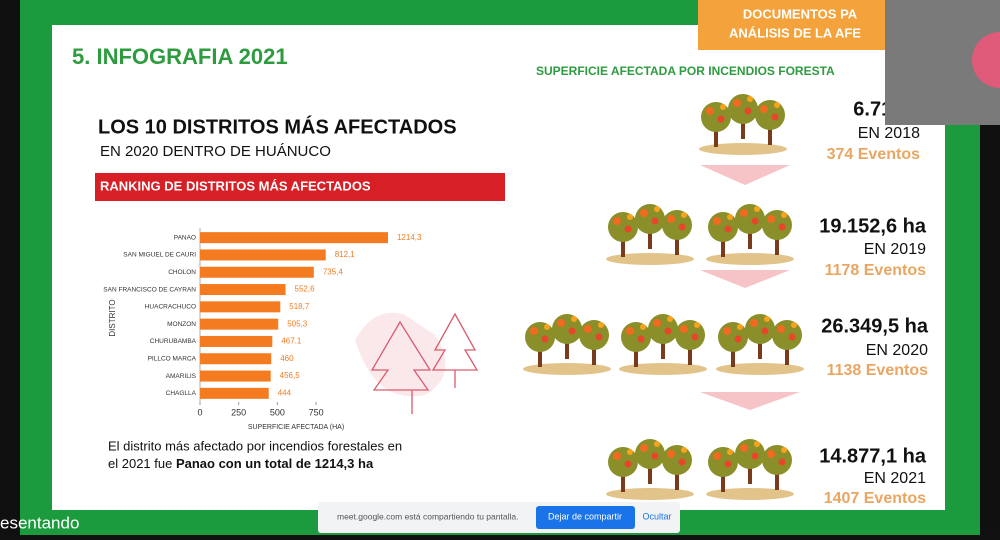 The image size is (1000, 540). I want to click on y-axis-label: DISTRITO, so click(112, 317).